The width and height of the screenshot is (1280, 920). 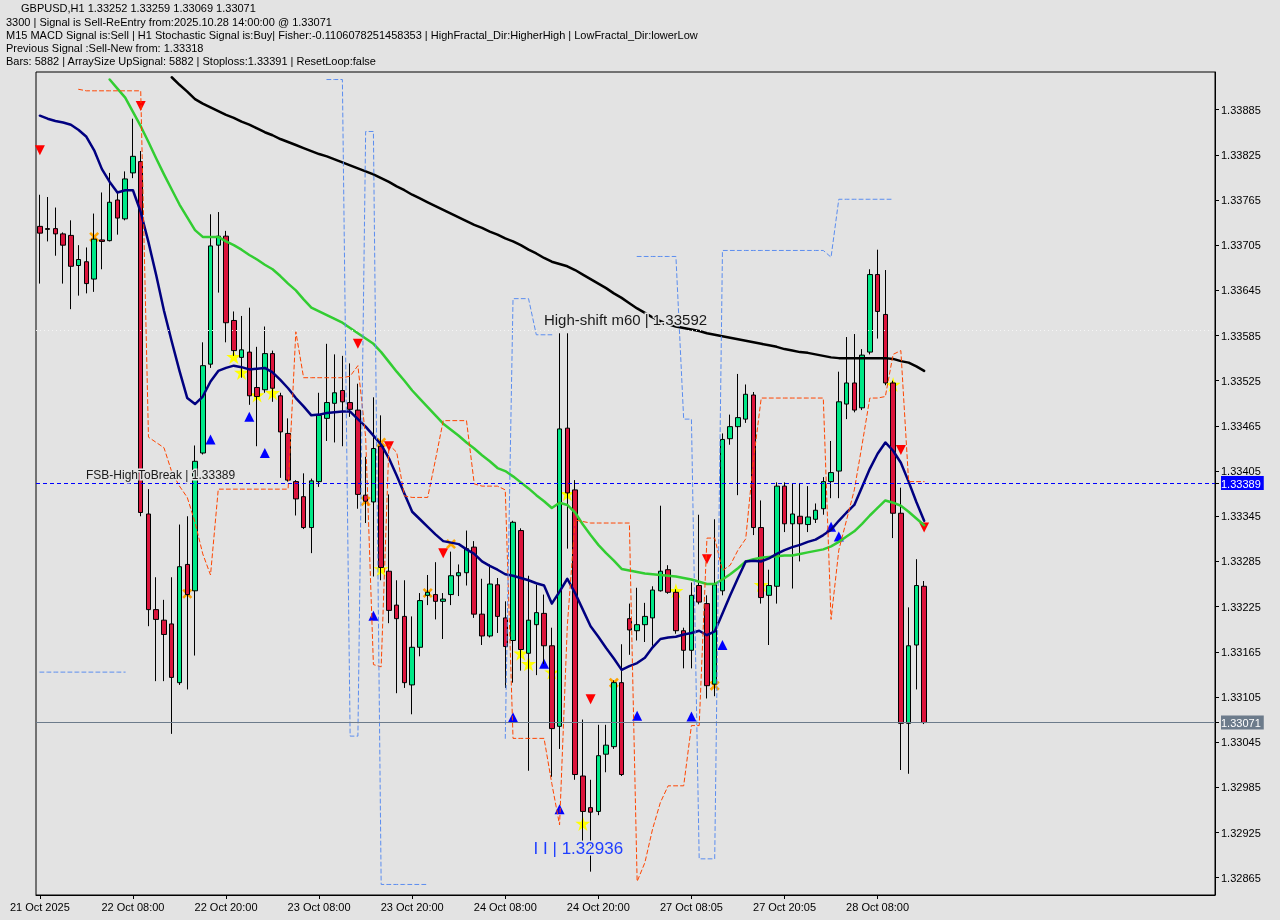 I want to click on x-tick-label: 24 Oct 20:00, so click(x=598, y=906).